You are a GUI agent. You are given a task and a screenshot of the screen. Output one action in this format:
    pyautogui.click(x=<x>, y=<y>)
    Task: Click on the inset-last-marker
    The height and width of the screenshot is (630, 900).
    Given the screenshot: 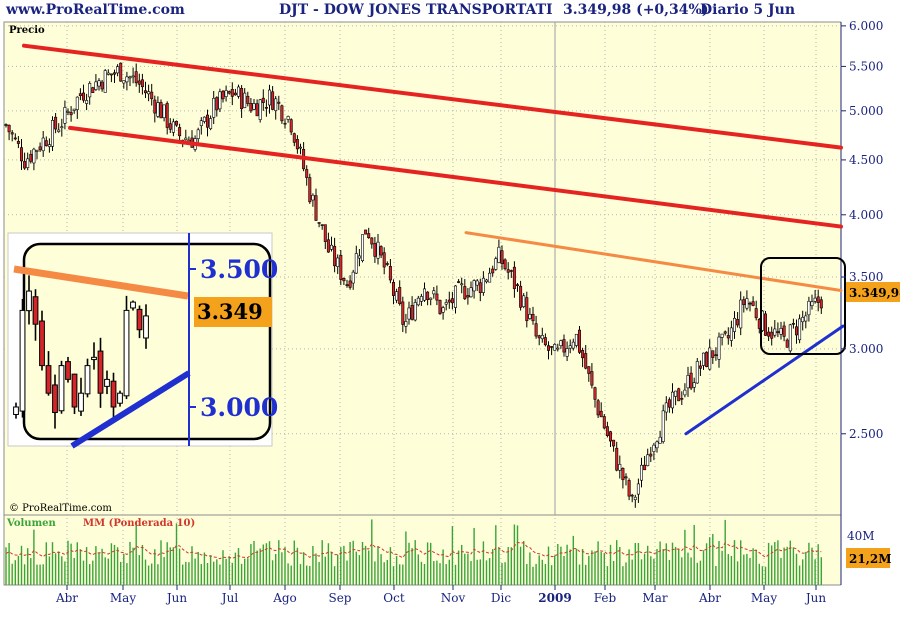 What is the action you would take?
    pyautogui.click(x=233, y=312)
    